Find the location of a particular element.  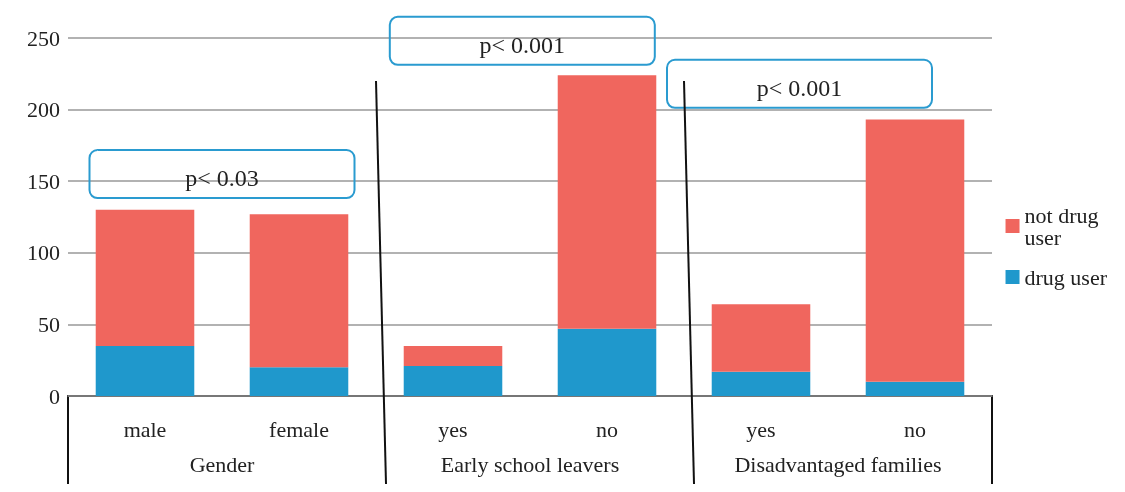

annotation: p< 0.03 is located at coordinates (222, 178).